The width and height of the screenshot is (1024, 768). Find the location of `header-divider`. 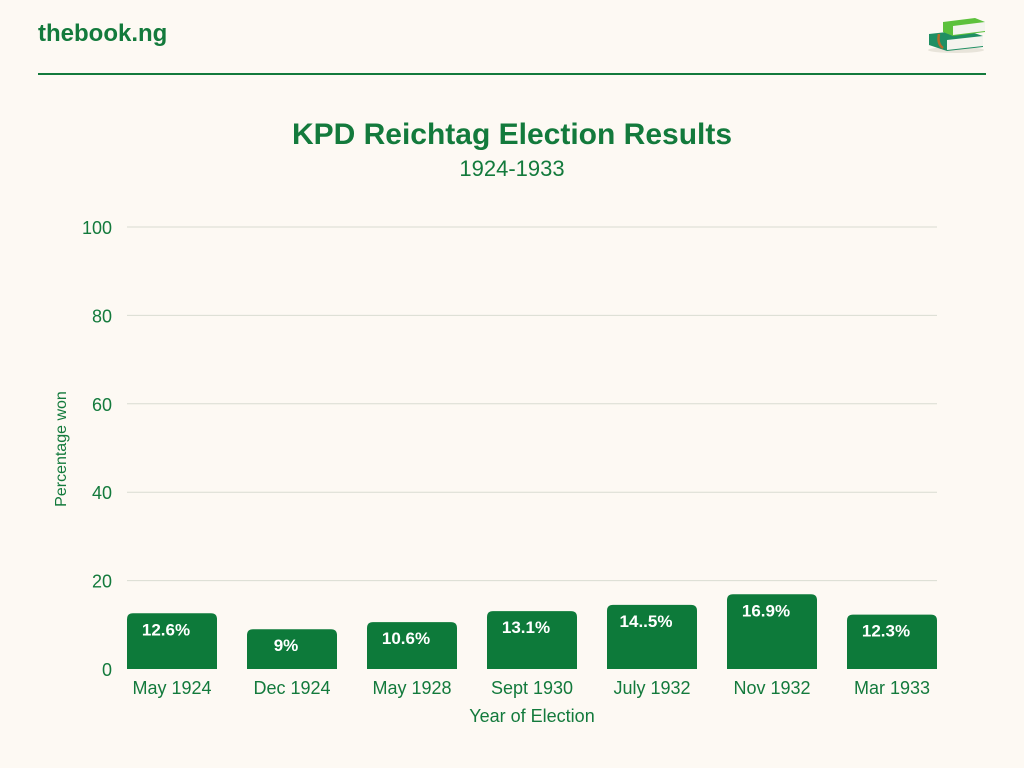

header-divider is located at coordinates (512, 74).